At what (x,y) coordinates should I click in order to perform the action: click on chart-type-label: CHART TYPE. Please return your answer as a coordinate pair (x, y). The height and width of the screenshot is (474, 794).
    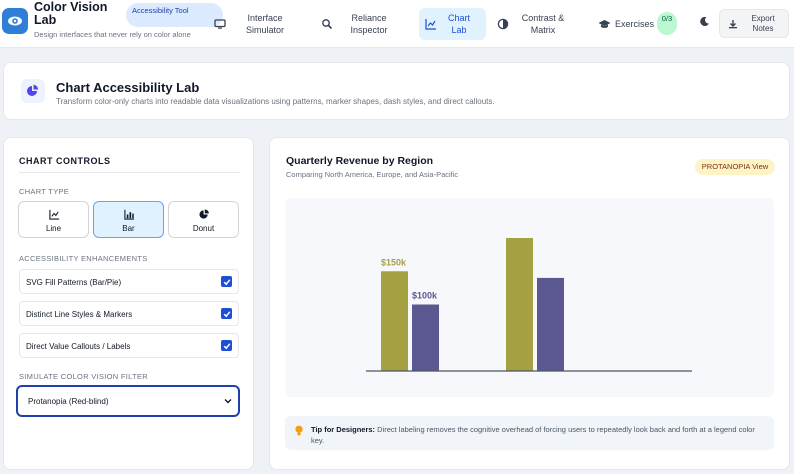
    Looking at the image, I should click on (44, 191).